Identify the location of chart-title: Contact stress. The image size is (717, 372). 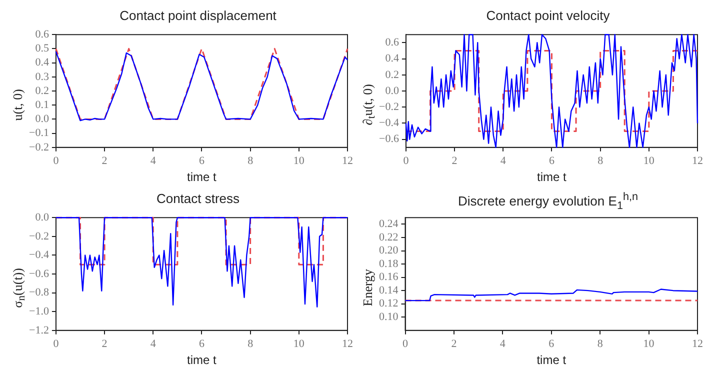
(197, 199).